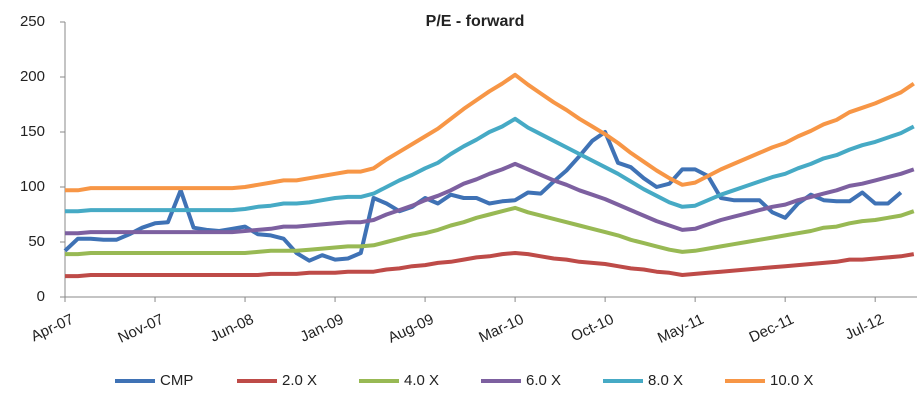  I want to click on y-tick-label: 50, so click(36, 241).